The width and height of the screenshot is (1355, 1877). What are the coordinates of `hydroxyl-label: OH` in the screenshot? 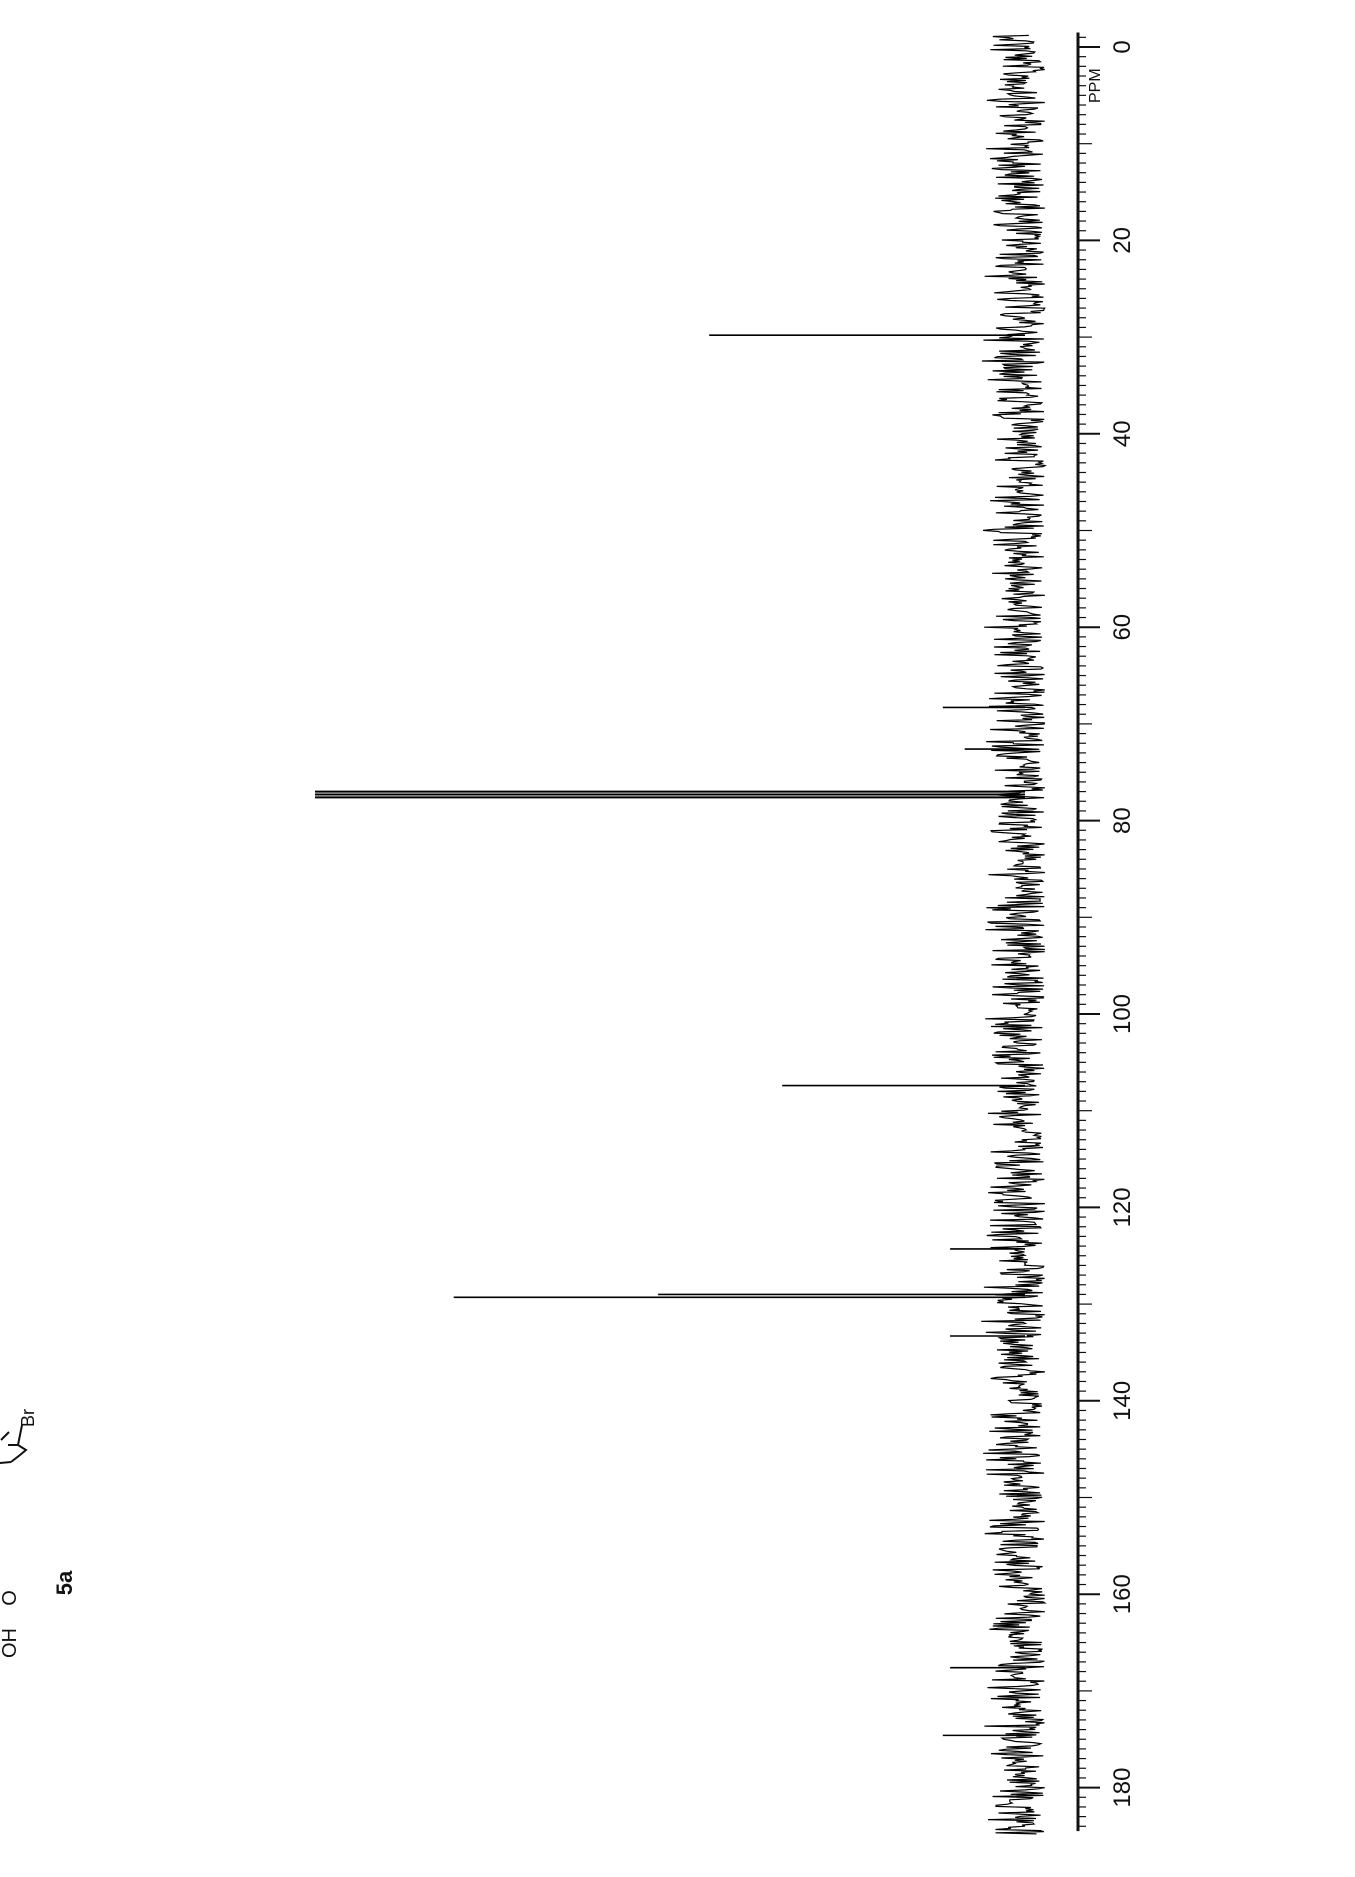 It's located at (10, 1643).